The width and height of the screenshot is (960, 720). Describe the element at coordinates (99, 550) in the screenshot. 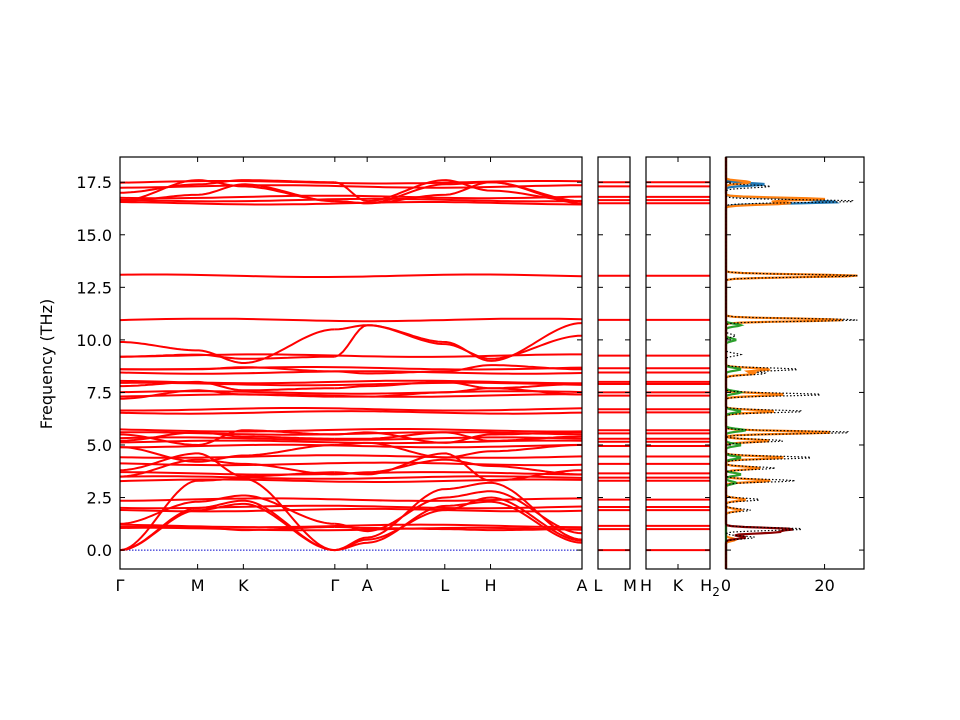

I see `y-tick-label: 0.0` at that location.